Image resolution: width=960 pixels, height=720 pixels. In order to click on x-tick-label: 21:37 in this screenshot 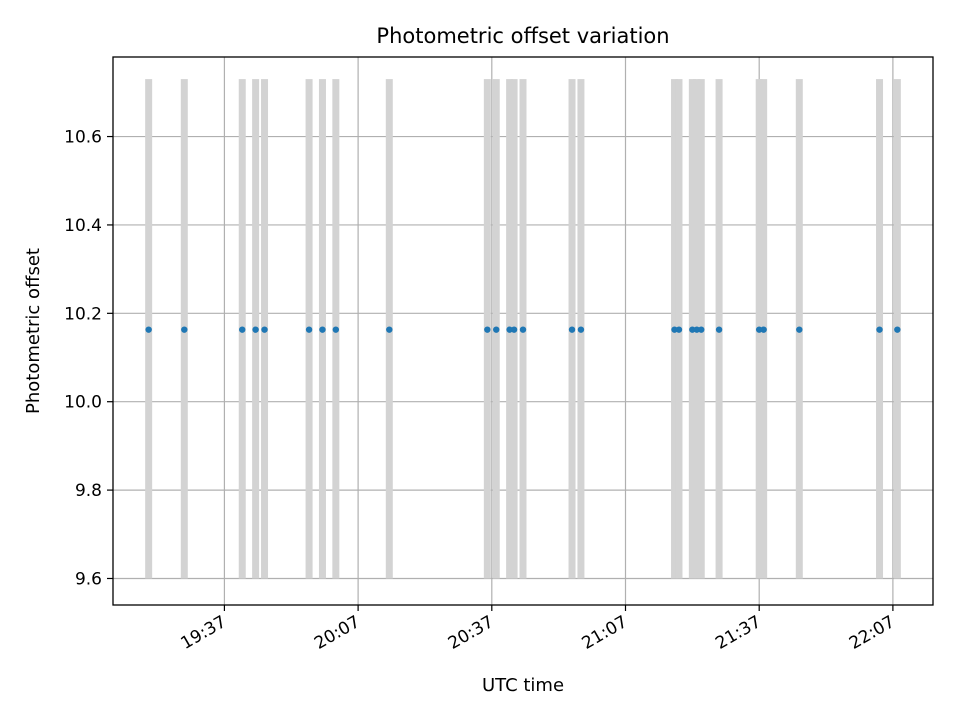, I will do `click(738, 633)`.